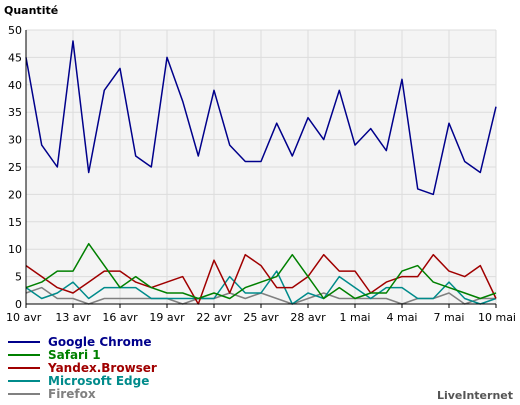  Describe the element at coordinates (73, 317) in the screenshot. I see `x-tick-label: 13 avr` at that location.